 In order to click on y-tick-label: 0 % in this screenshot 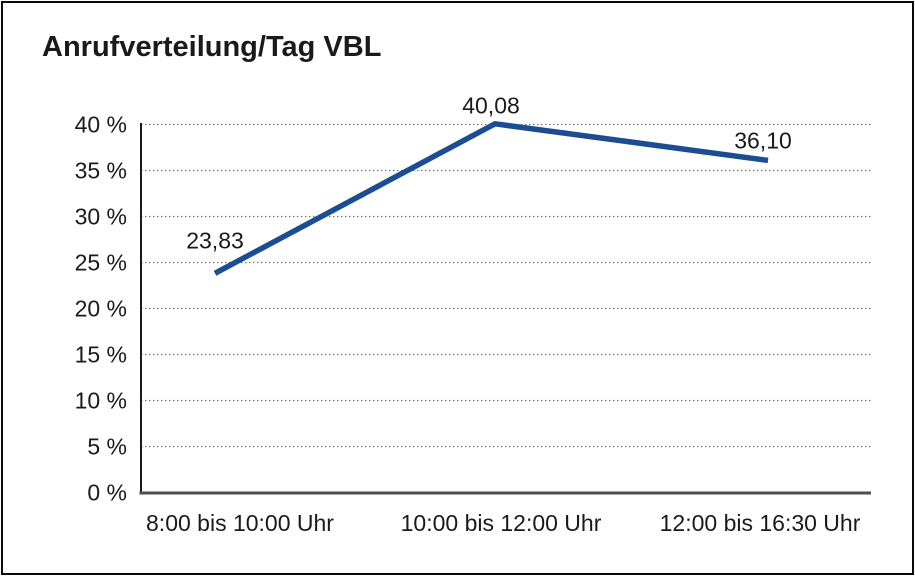, I will do `click(107, 493)`.